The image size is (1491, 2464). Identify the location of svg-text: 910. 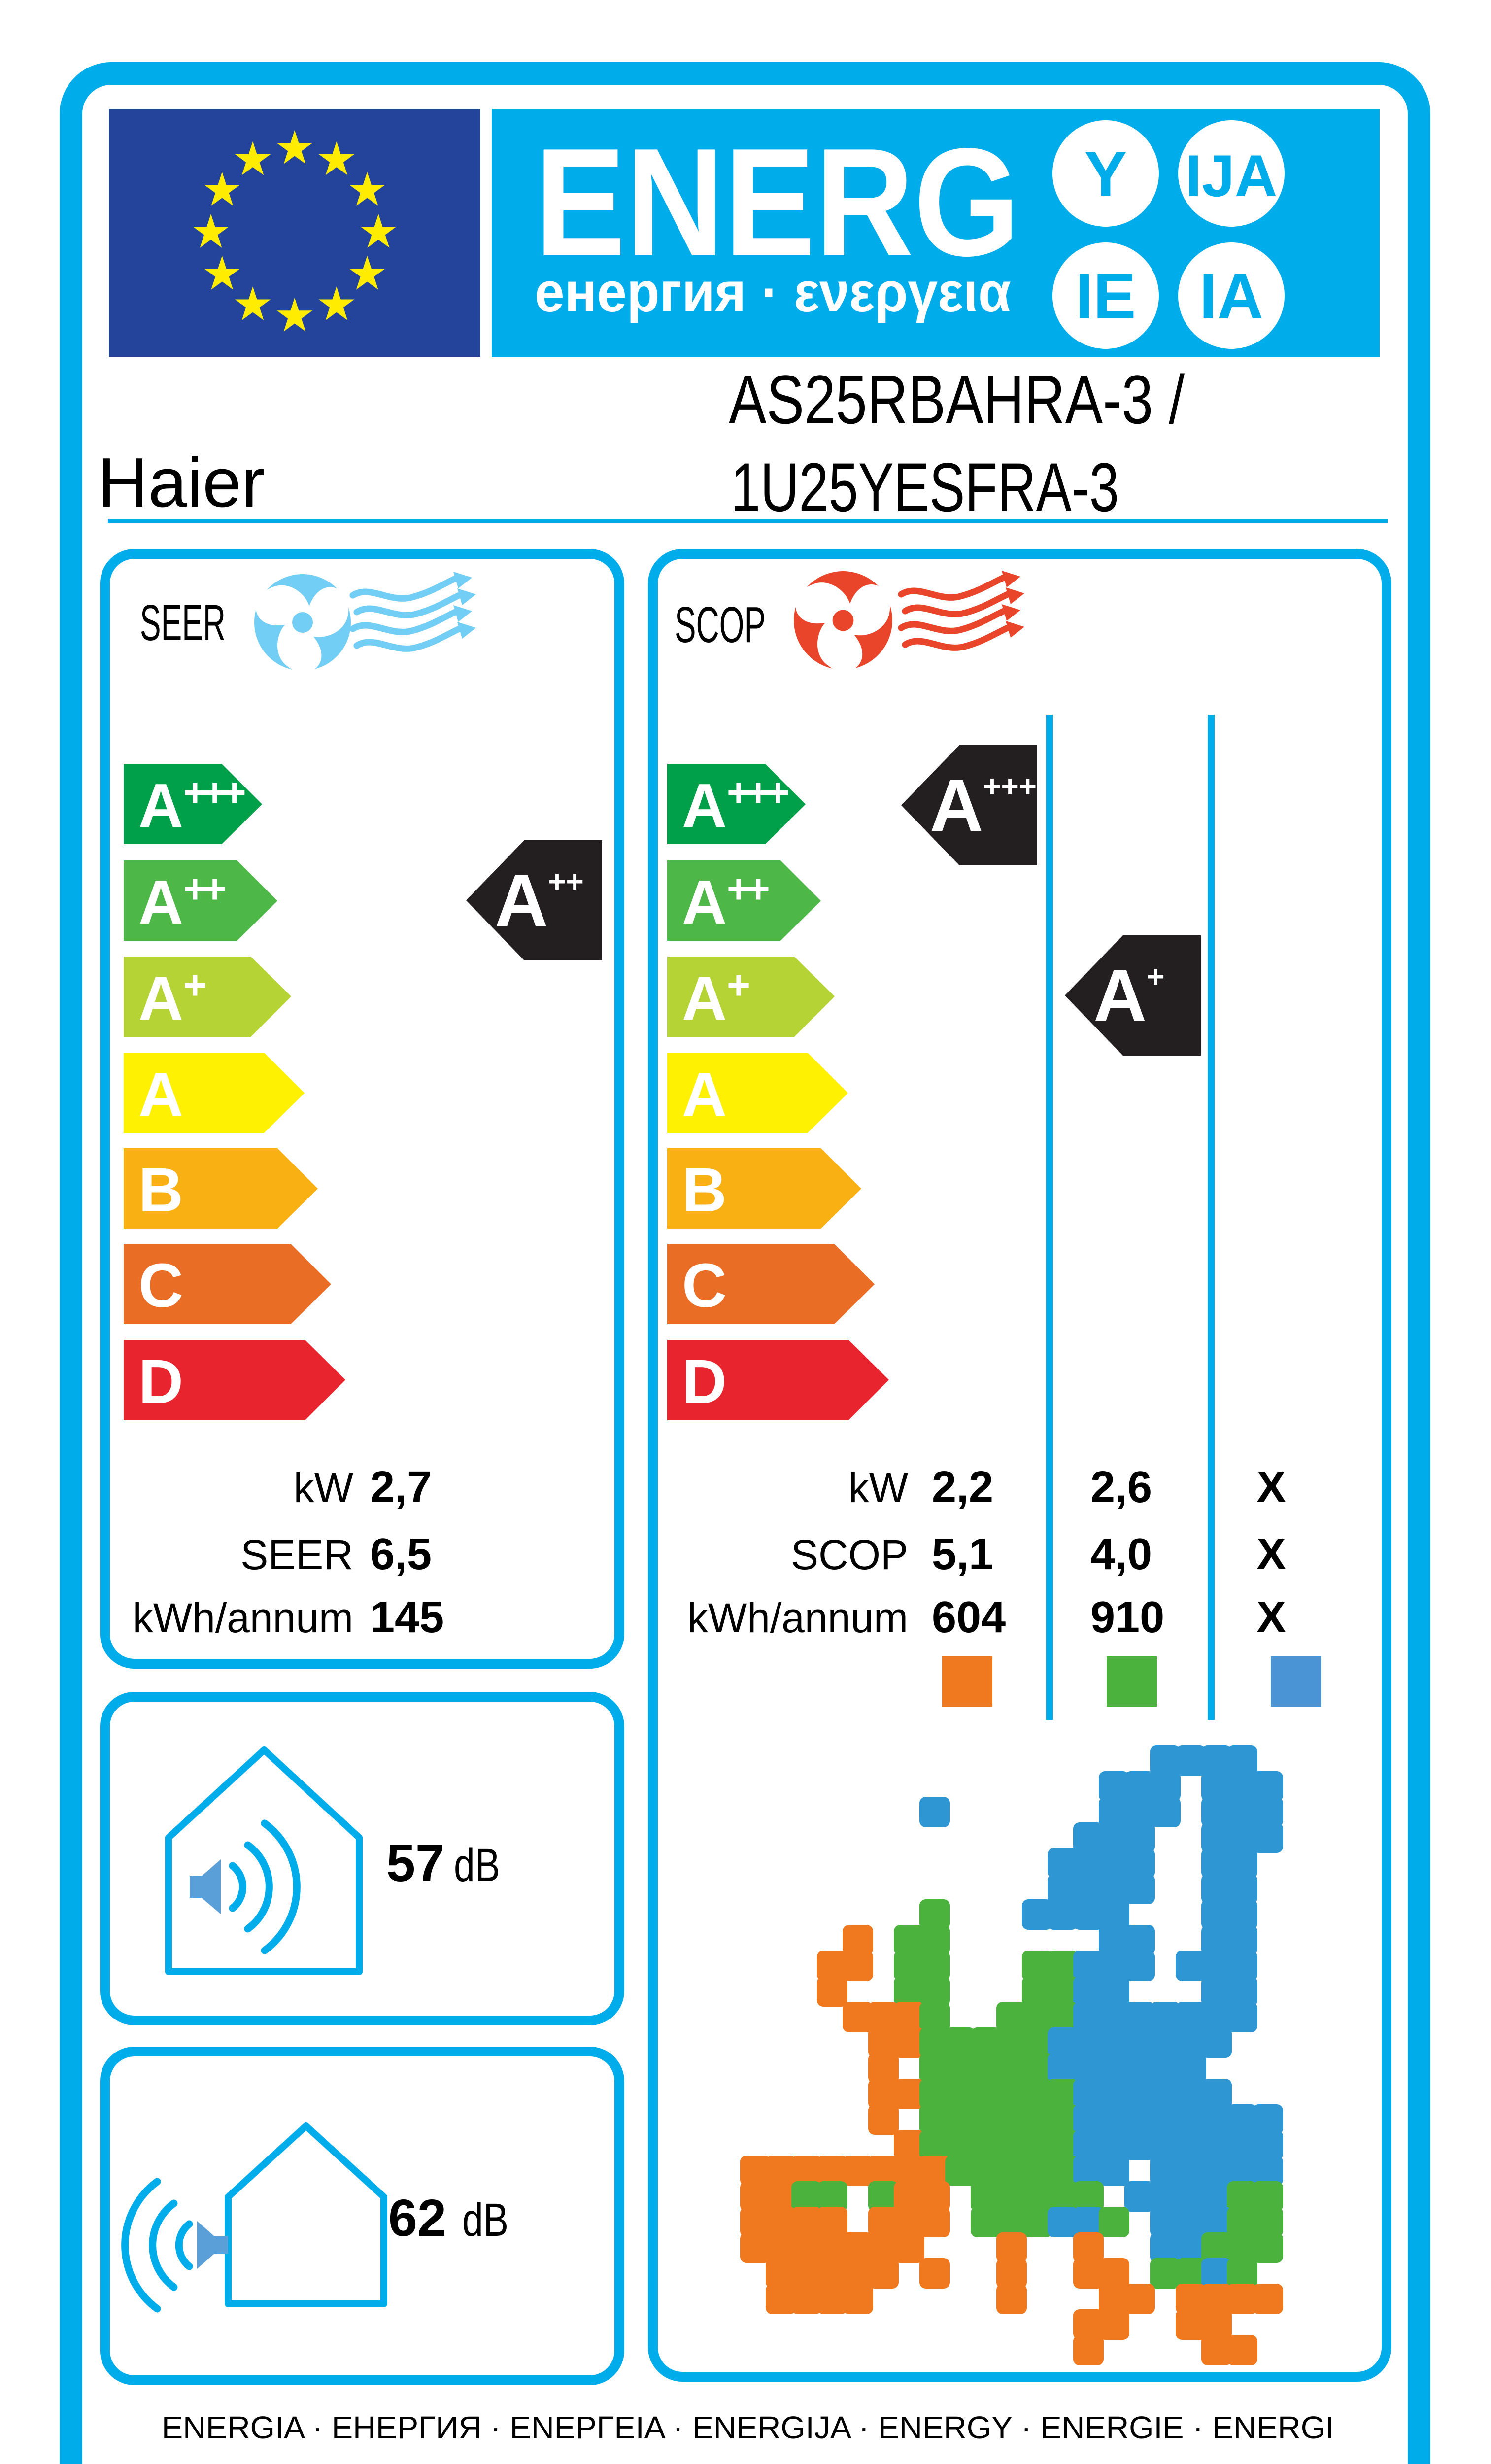
(1127, 1617).